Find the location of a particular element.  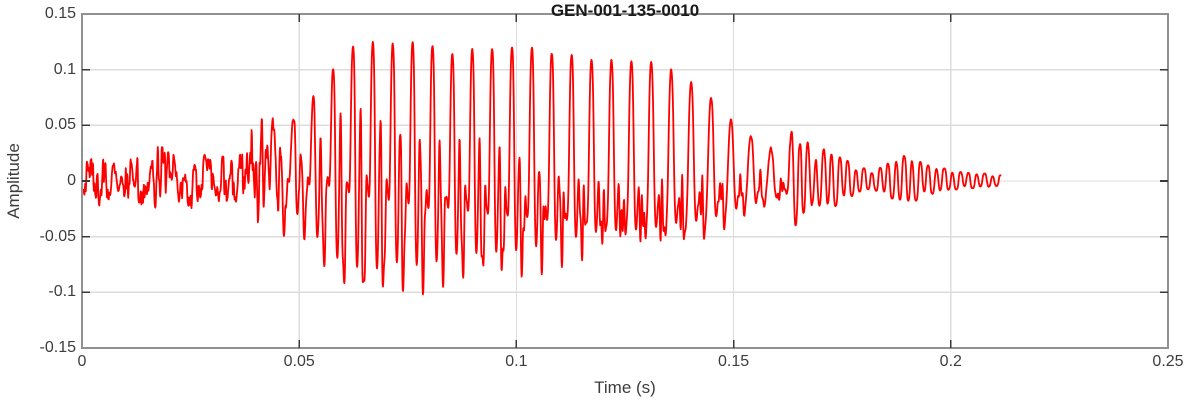

x-tick-label: 0.05 is located at coordinates (299, 361).